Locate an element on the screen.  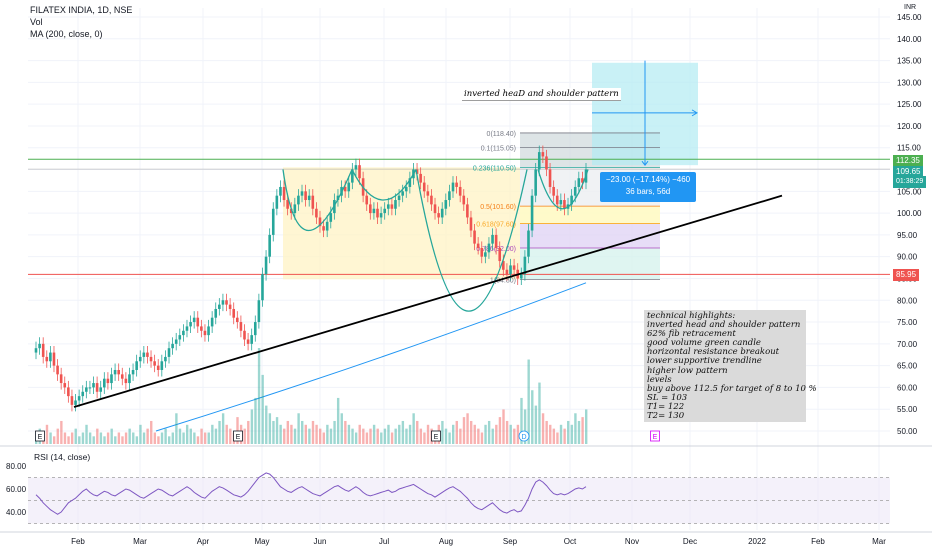
target-arrow-head is located at coordinates (645, 163).